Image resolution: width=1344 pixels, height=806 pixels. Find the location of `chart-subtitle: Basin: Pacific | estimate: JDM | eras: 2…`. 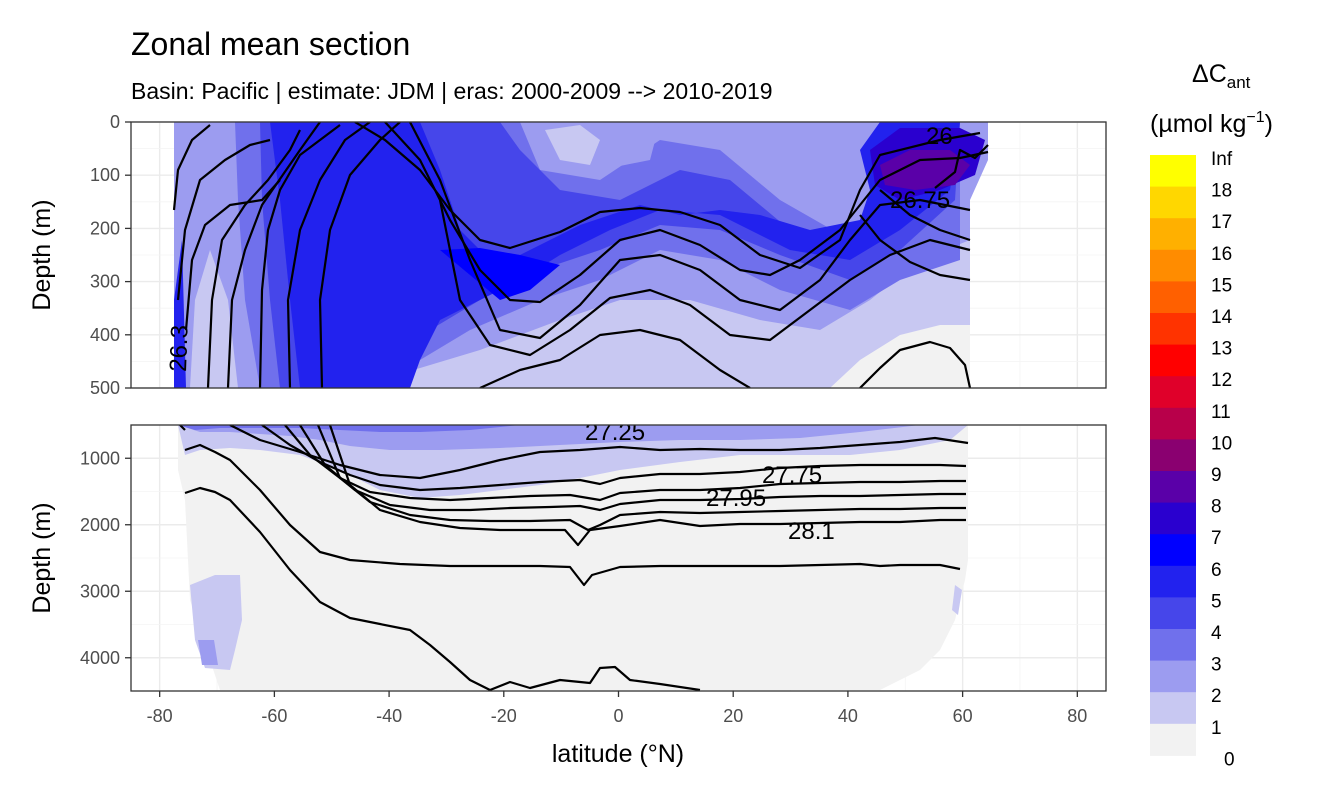

chart-subtitle: Basin: Pacific | estimate: JDM | eras: 2… is located at coordinates (452, 91).